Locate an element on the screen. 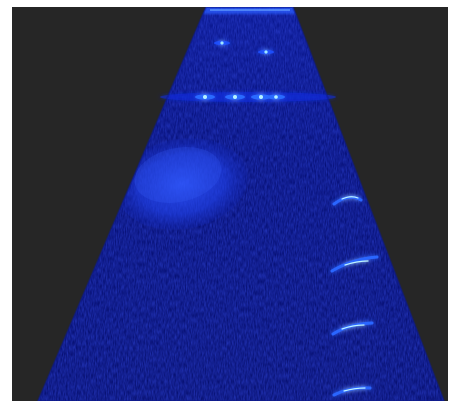 The width and height of the screenshot is (449, 403). inclusion-ellipse is located at coordinates (182, 184).